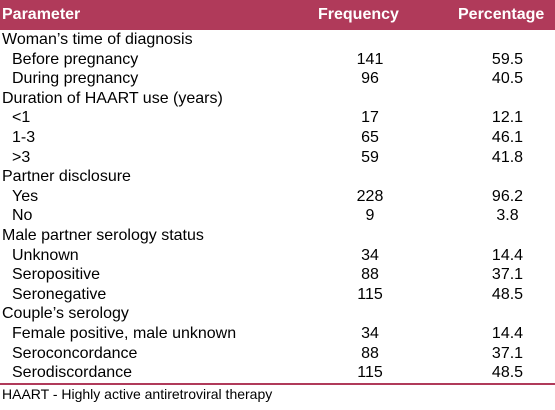  I want to click on table-row: During pregnancy 96 40.5, so click(277, 79).